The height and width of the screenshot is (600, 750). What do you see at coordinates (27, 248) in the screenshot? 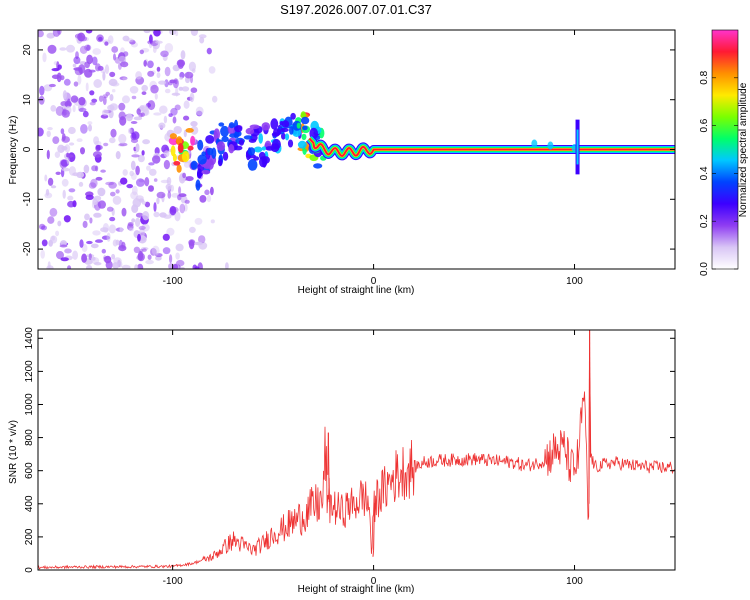
I see `spectrogram-ytick-label: -20` at bounding box center [27, 248].